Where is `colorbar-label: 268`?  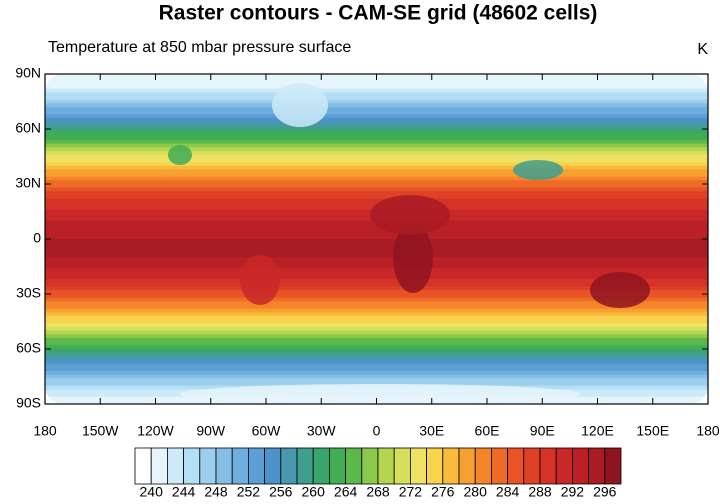
colorbar-label: 268 is located at coordinates (378, 491).